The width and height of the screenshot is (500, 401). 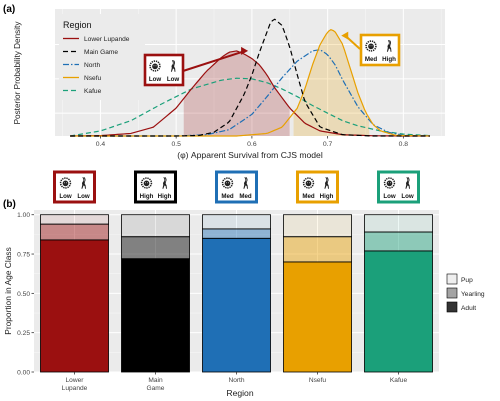 What do you see at coordinates (75, 380) in the screenshot?
I see `x-tick-label-line: Lower` at bounding box center [75, 380].